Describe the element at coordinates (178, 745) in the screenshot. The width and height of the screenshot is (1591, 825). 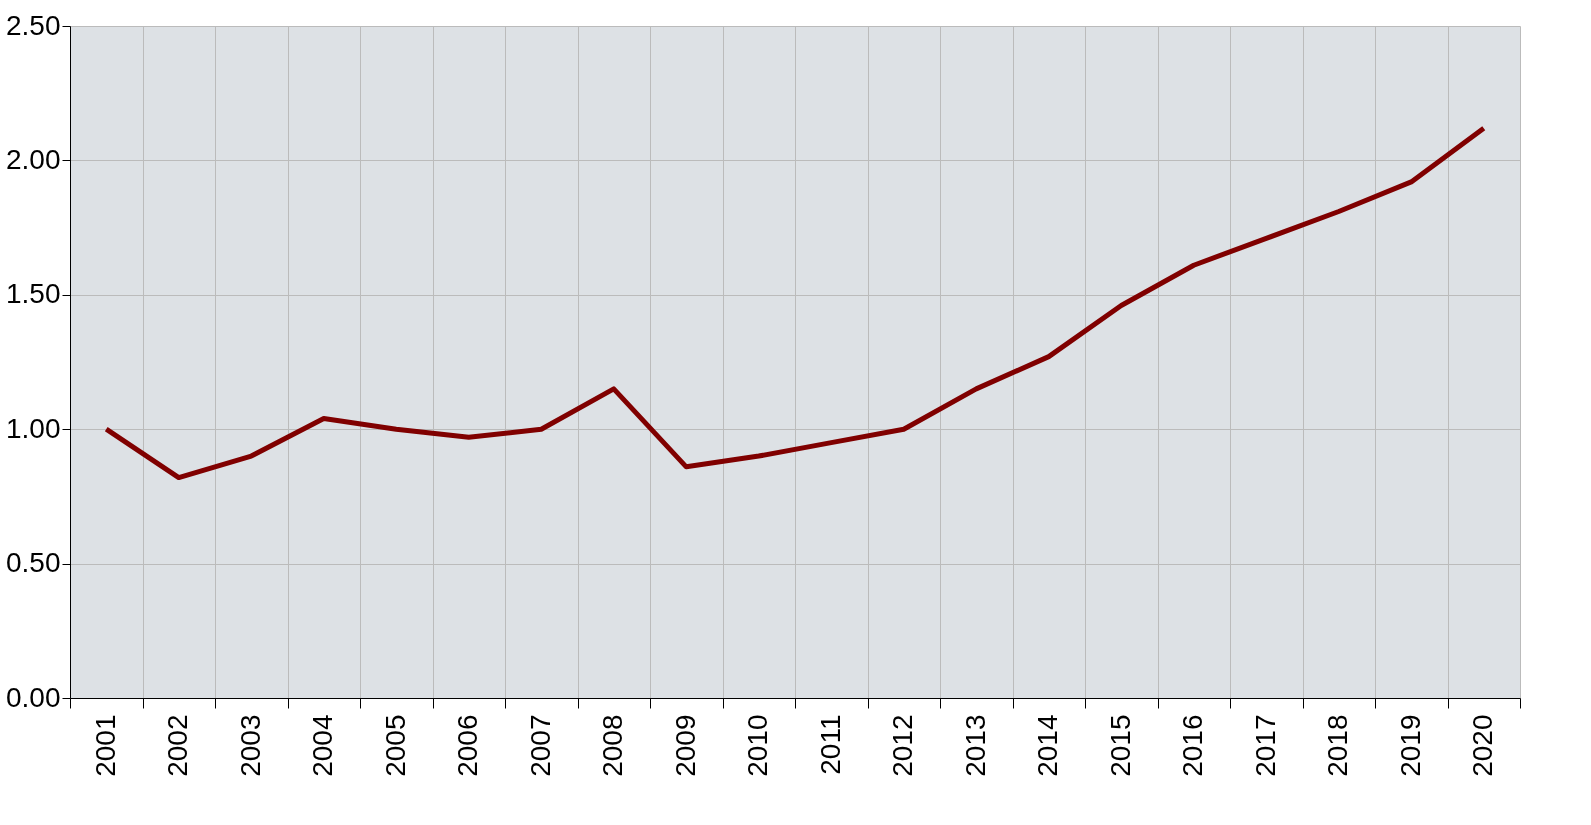
I see `x-tick-label: 2002` at that location.